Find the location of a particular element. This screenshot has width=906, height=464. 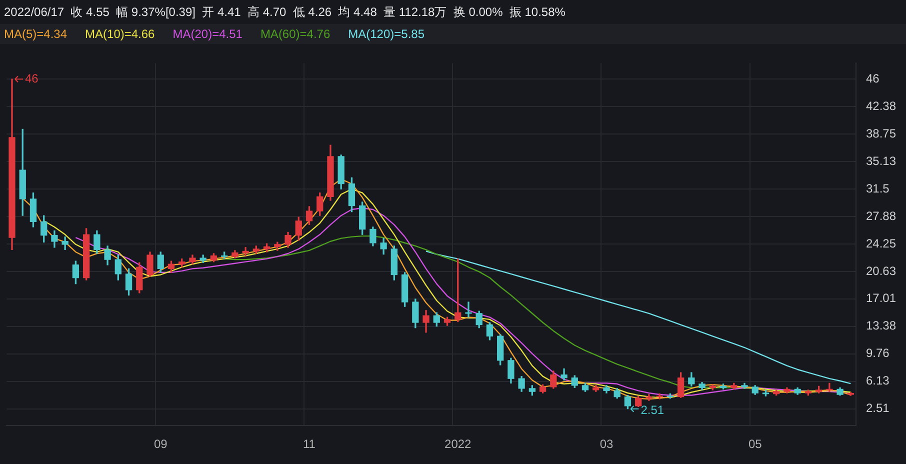

x-tick-label: 03 is located at coordinates (607, 444).